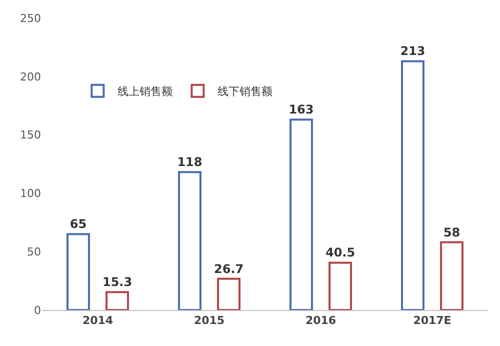 The image size is (500, 346). I want to click on data-label: 26.7, so click(229, 269).